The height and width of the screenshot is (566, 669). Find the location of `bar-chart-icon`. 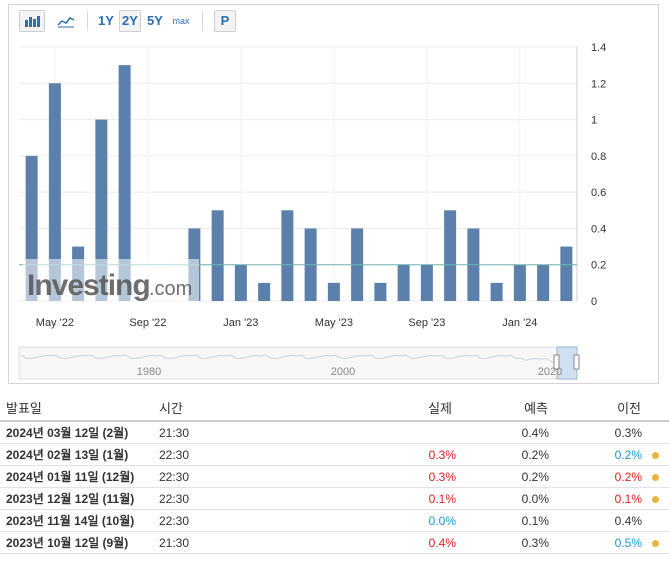

bar-chart-icon is located at coordinates (32, 21).